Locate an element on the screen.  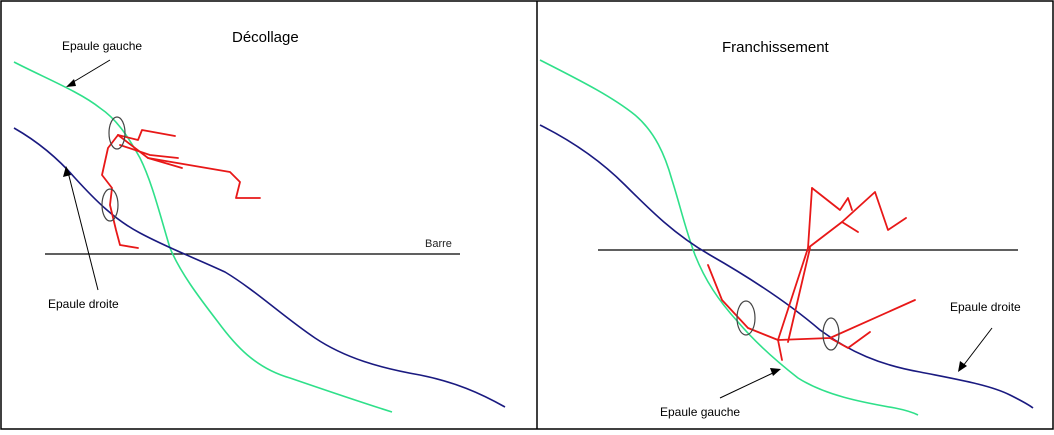
label-left-shoulder-2: Epaule gauche is located at coordinates (700, 412).